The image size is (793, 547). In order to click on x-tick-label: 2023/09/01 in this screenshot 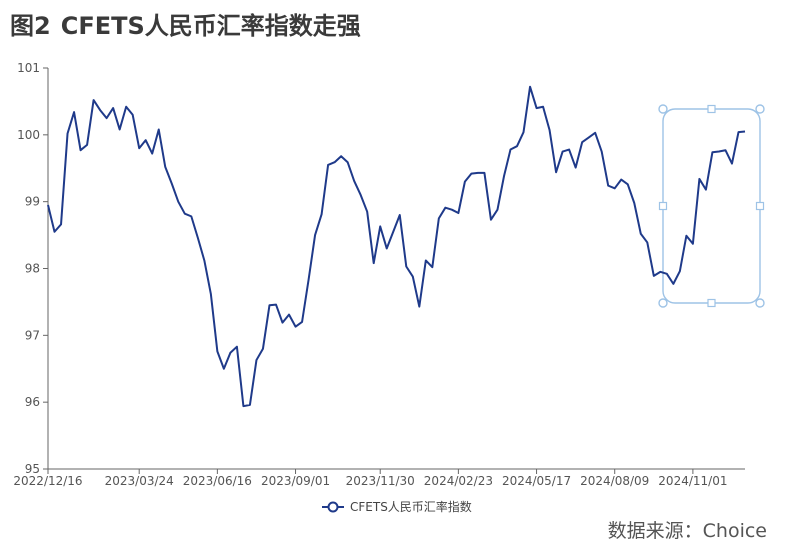, I will do `click(295, 481)`.